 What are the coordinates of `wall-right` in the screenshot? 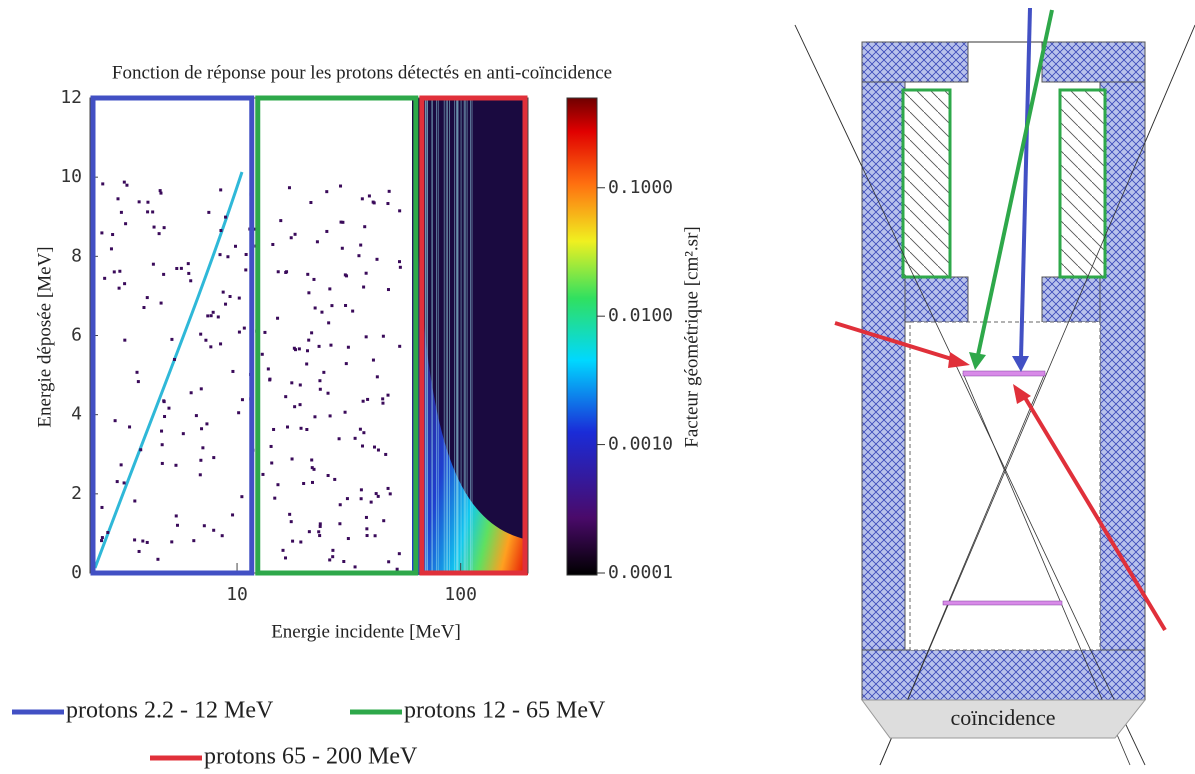 It's located at (1122, 371).